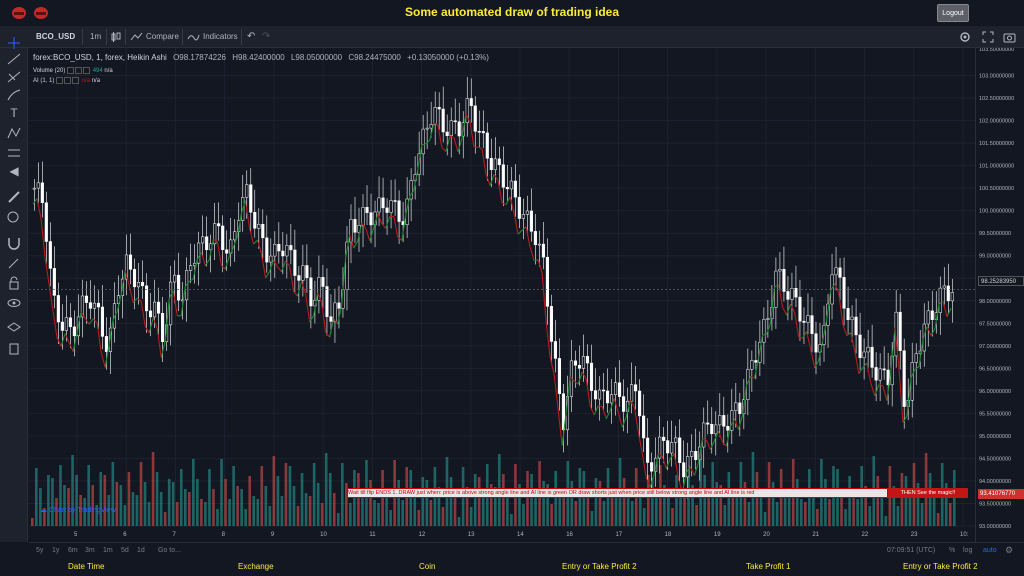  Describe the element at coordinates (14, 95) in the screenshot. I see `brush-icon` at that location.